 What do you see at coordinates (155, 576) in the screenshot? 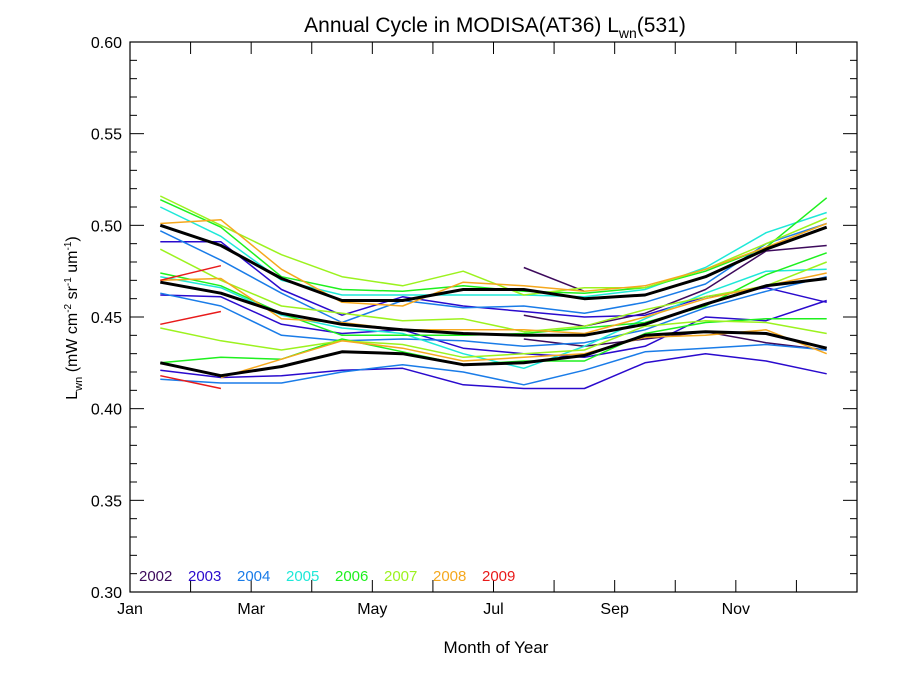
I see `legend-entry-2002: 2002` at bounding box center [155, 576].